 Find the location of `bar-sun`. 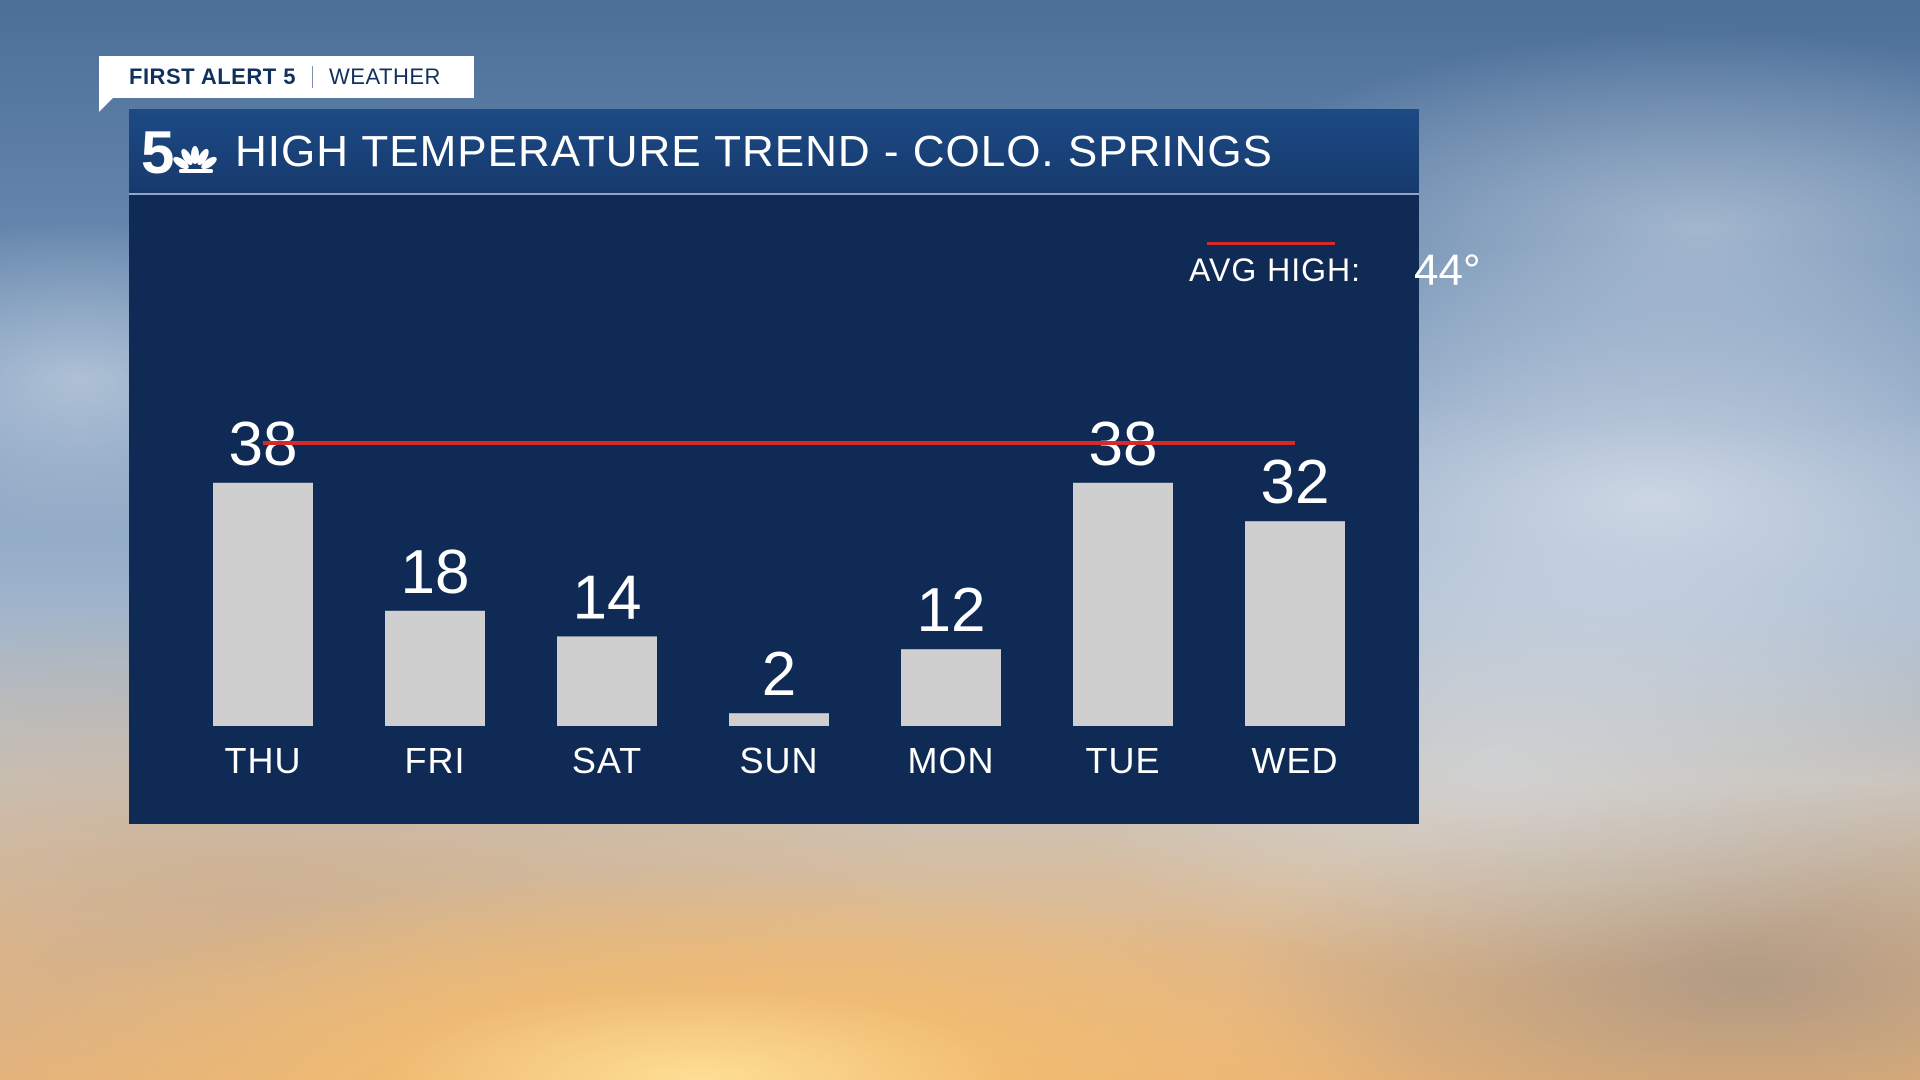

bar-sun is located at coordinates (779, 719).